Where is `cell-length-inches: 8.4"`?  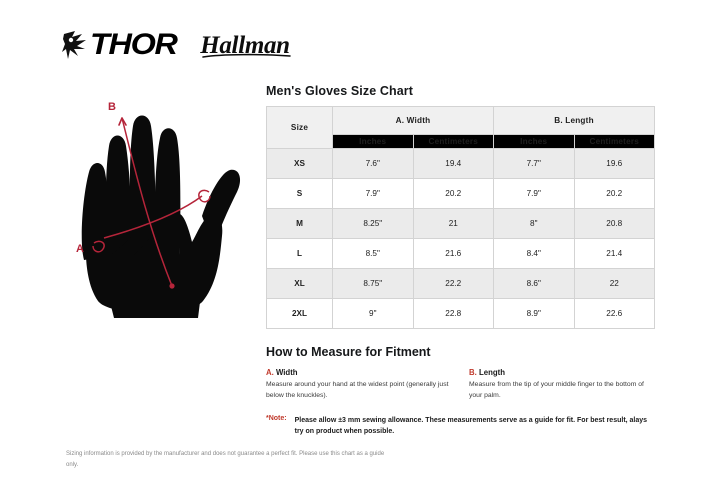 cell-length-inches: 8.4" is located at coordinates (534, 253).